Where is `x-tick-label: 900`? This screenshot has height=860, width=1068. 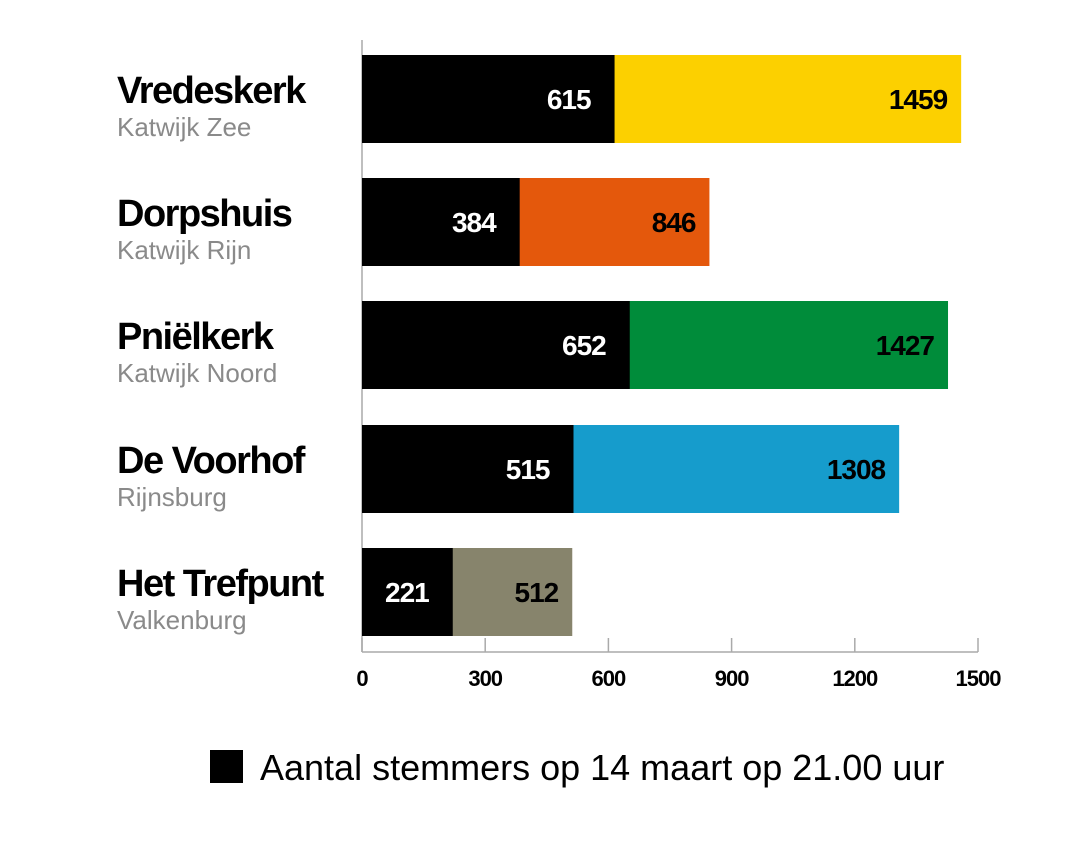 x-tick-label: 900 is located at coordinates (732, 678).